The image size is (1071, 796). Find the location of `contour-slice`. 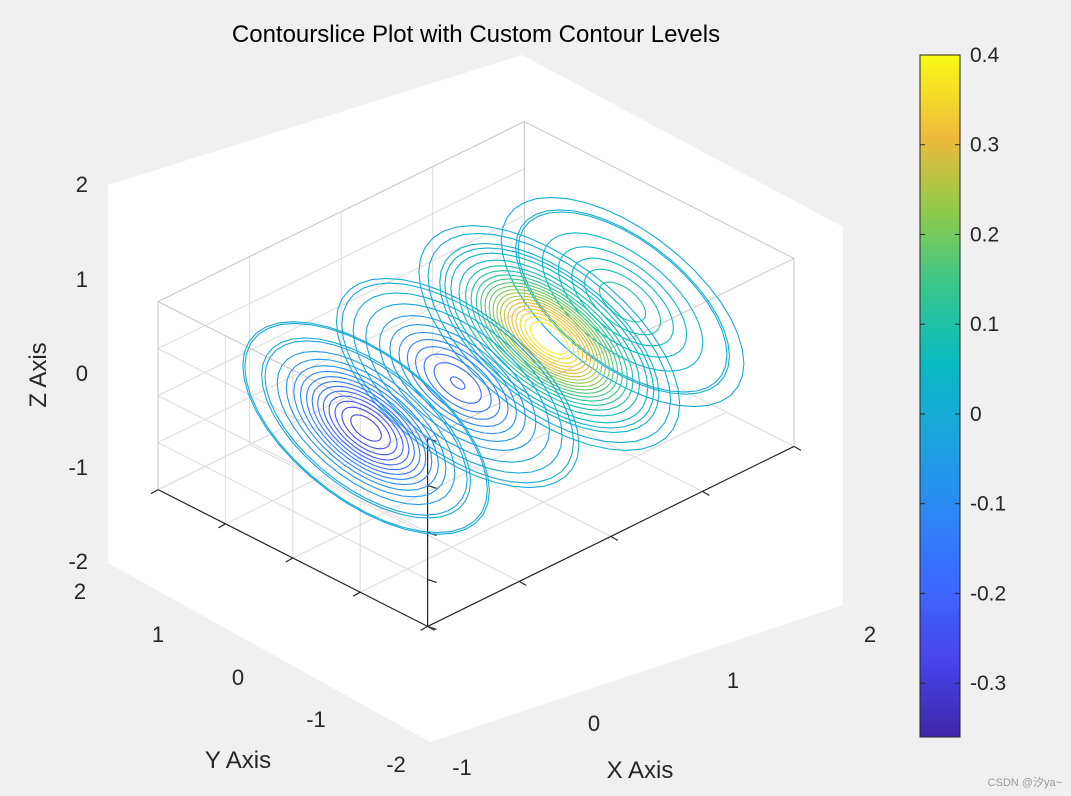

contour-slice is located at coordinates (457, 383).